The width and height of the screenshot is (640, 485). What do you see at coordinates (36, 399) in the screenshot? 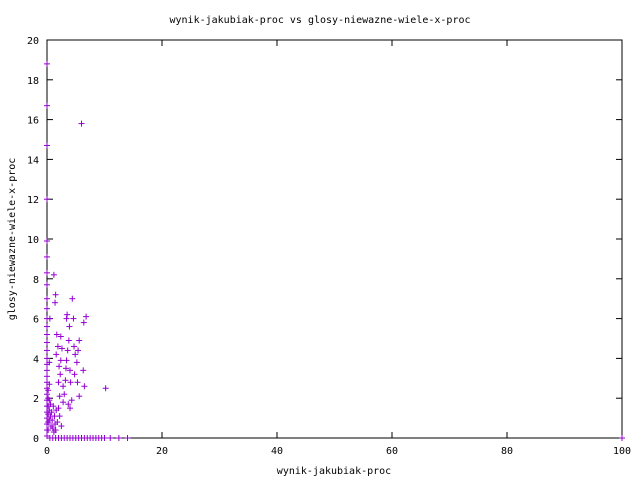
I see `y-tick-label: 2` at bounding box center [36, 399].